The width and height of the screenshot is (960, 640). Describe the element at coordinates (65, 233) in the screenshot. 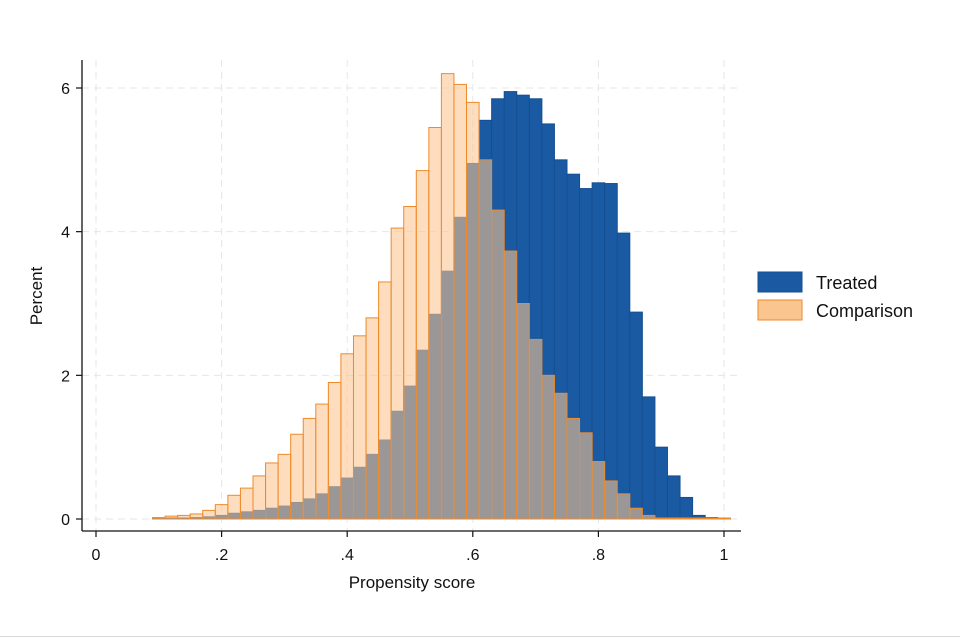

I see `y-tick-label: 4` at that location.